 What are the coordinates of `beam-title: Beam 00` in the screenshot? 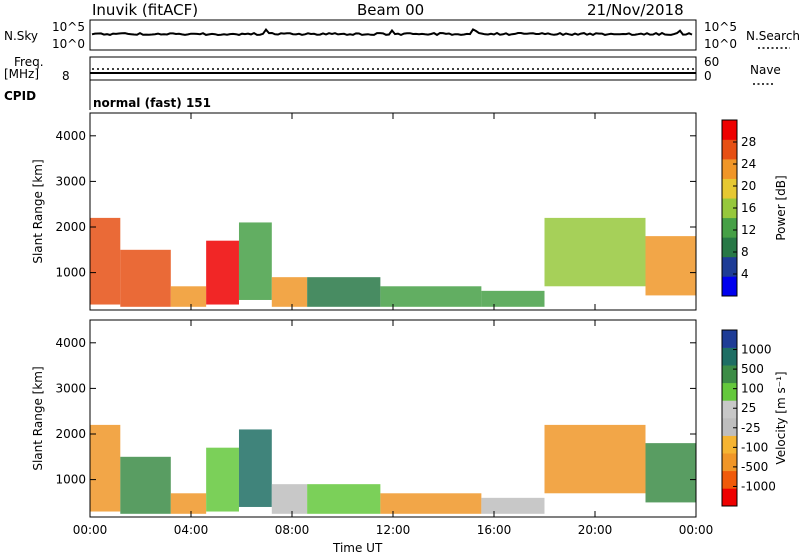 It's located at (390, 10).